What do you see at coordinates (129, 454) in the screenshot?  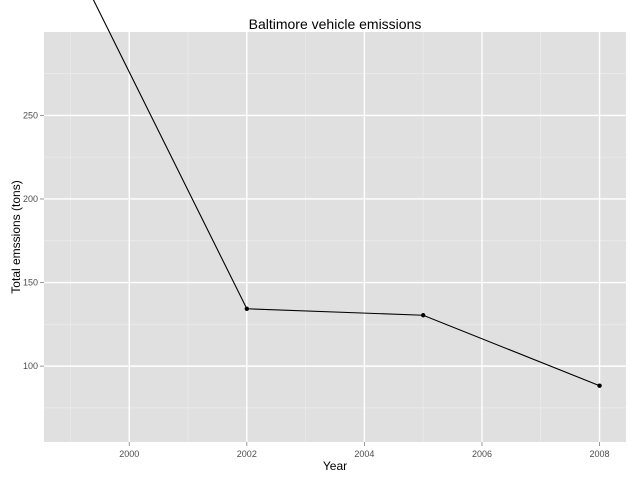 I see `x-tick-label: 2000` at bounding box center [129, 454].